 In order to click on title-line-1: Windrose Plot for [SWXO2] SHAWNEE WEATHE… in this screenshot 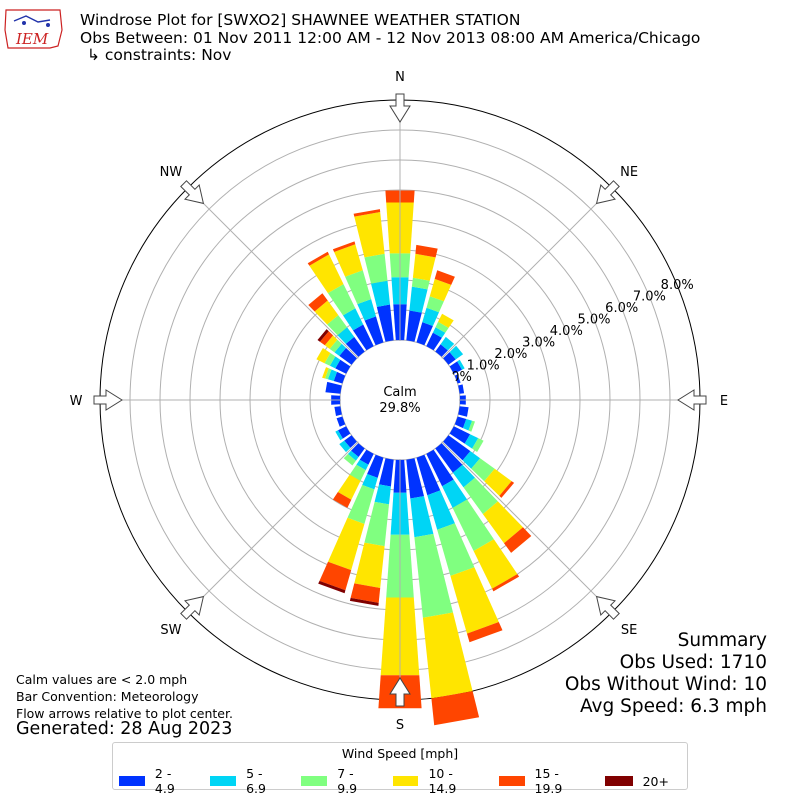, I will do `click(300, 20)`.